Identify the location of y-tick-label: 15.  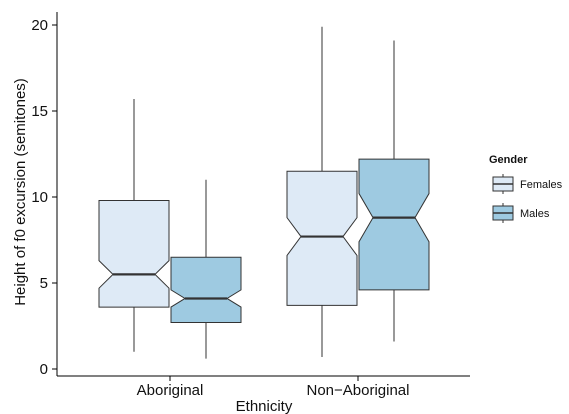
(39, 111).